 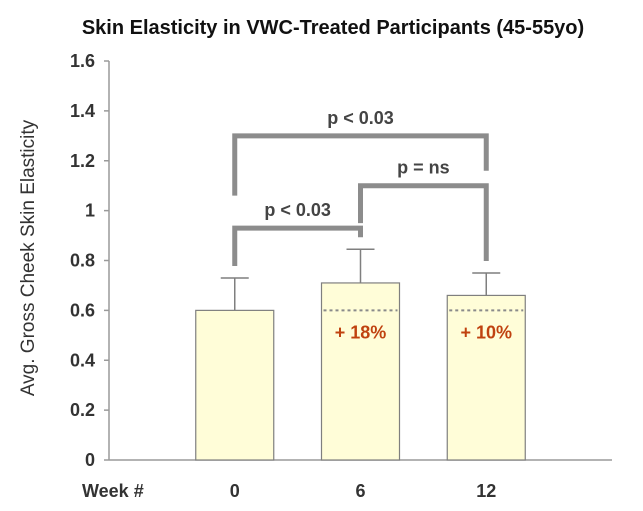 I want to click on y-tick-label: 0.4, so click(x=82, y=360).